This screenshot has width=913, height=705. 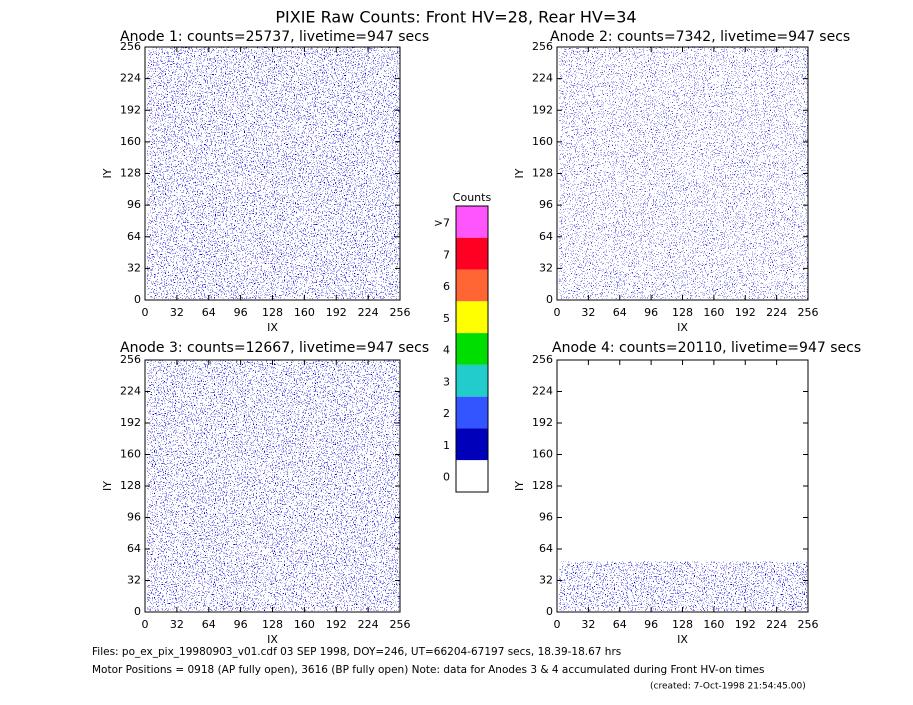 I want to click on colorbar-frame, so click(x=472, y=349).